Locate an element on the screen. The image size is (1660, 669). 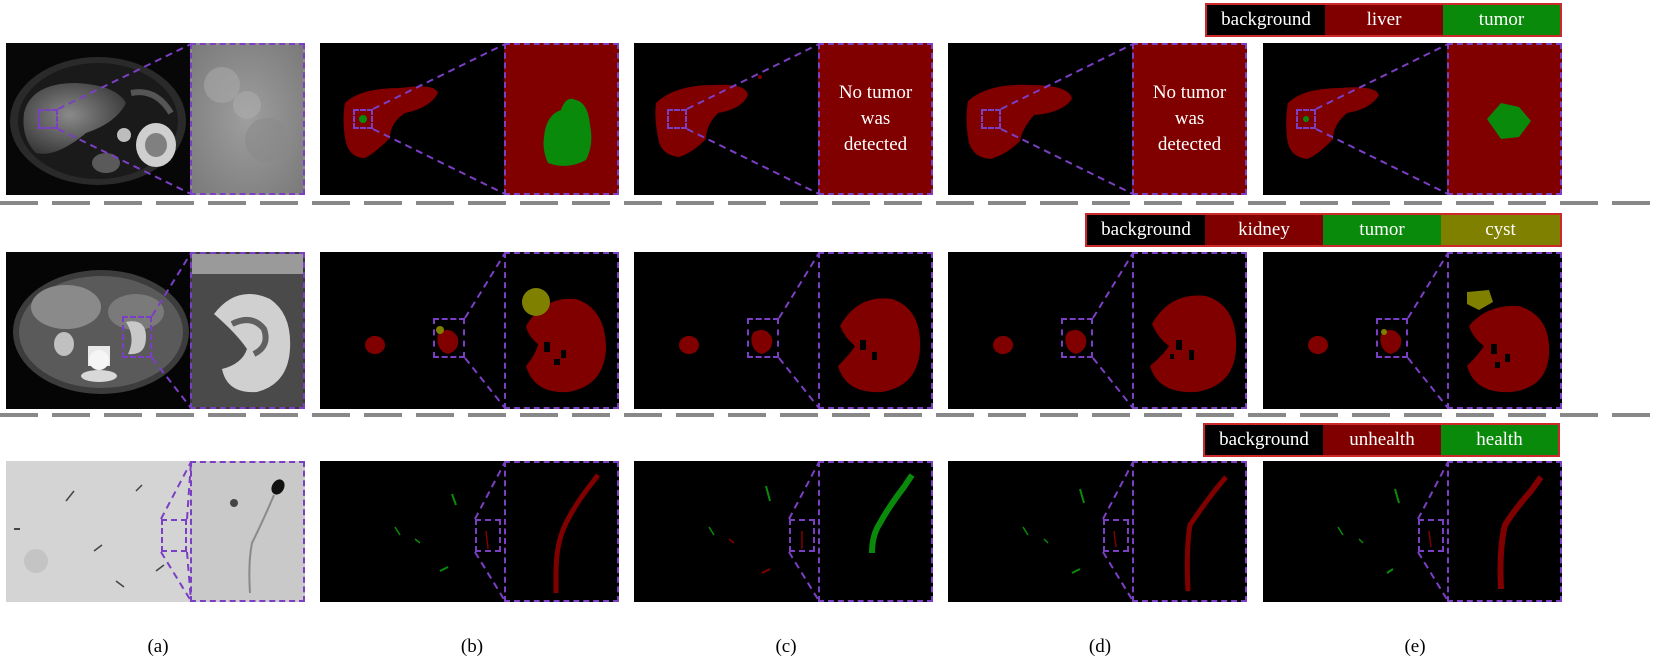
panel-liver-b is located at coordinates (469, 119).